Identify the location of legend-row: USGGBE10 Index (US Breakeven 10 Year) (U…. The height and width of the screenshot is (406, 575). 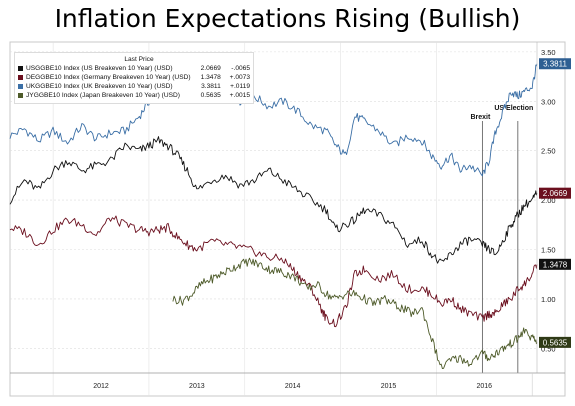
(134, 68).